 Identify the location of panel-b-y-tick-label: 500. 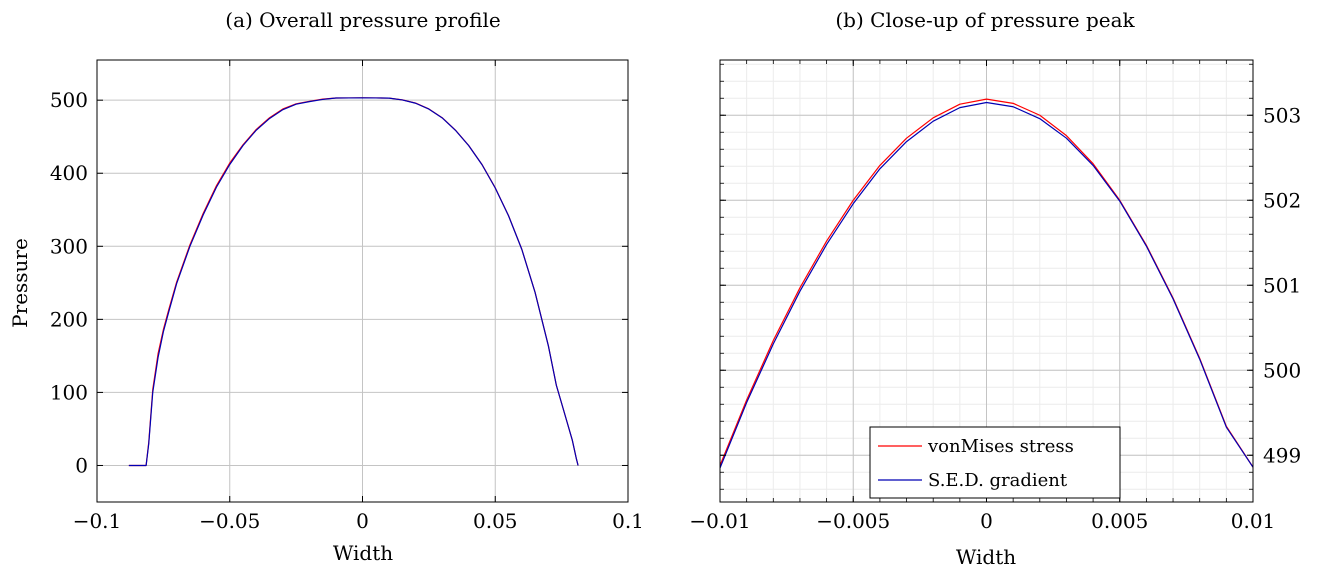
(1282, 370).